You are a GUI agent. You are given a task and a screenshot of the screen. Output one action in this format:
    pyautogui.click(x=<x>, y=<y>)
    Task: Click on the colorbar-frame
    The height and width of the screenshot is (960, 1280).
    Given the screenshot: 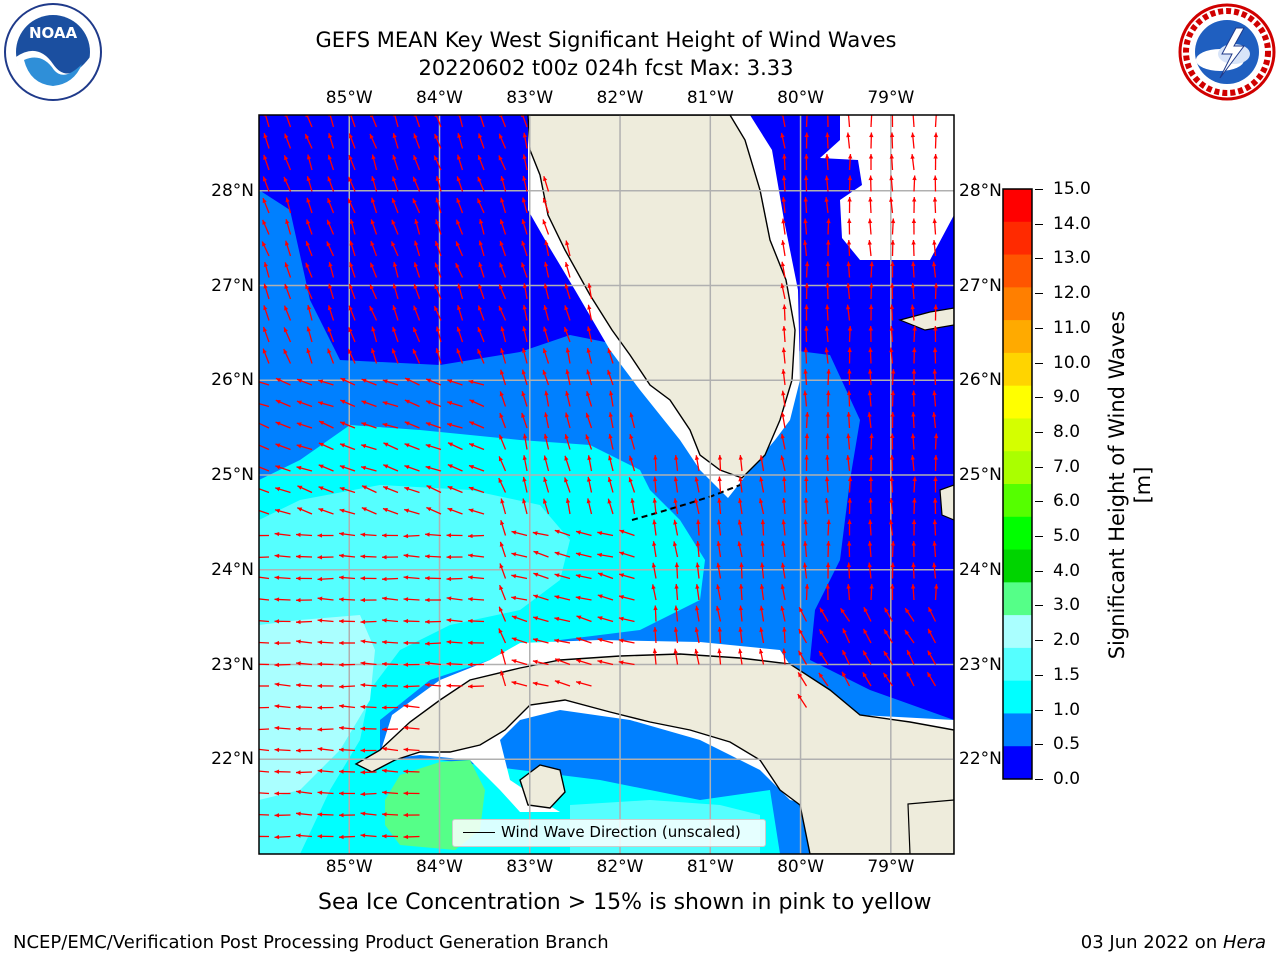 What is the action you would take?
    pyautogui.click(x=1017, y=484)
    